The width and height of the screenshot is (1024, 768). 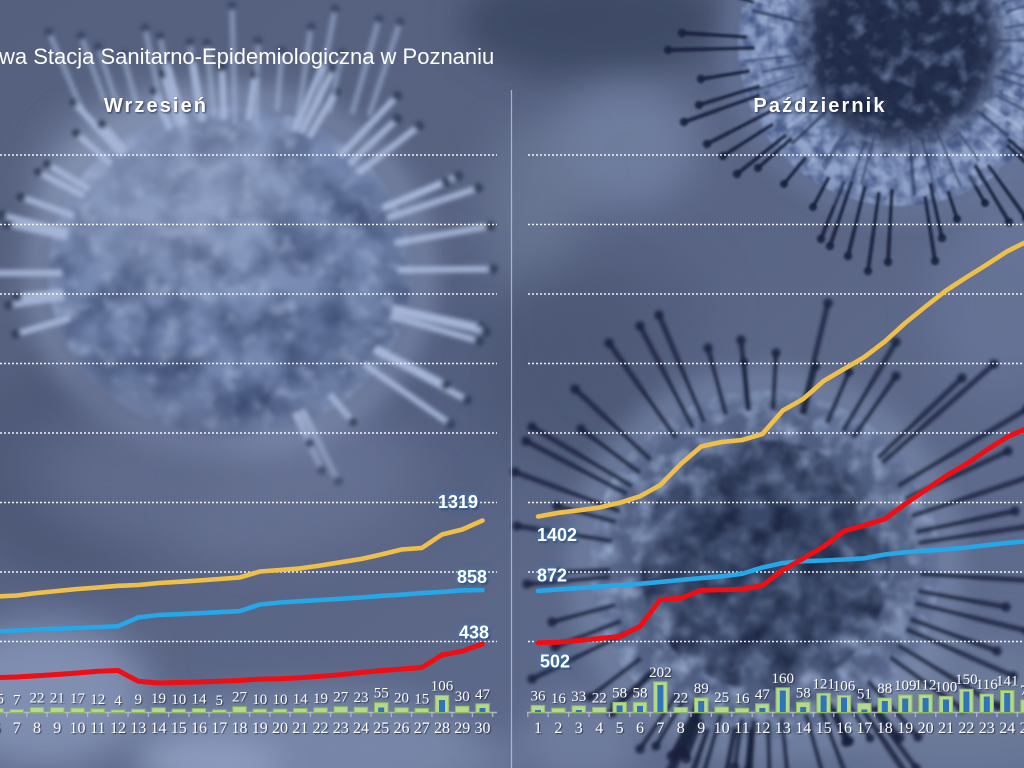 What do you see at coordinates (660, 673) in the screenshot?
I see `svg-text: 202` at bounding box center [660, 673].